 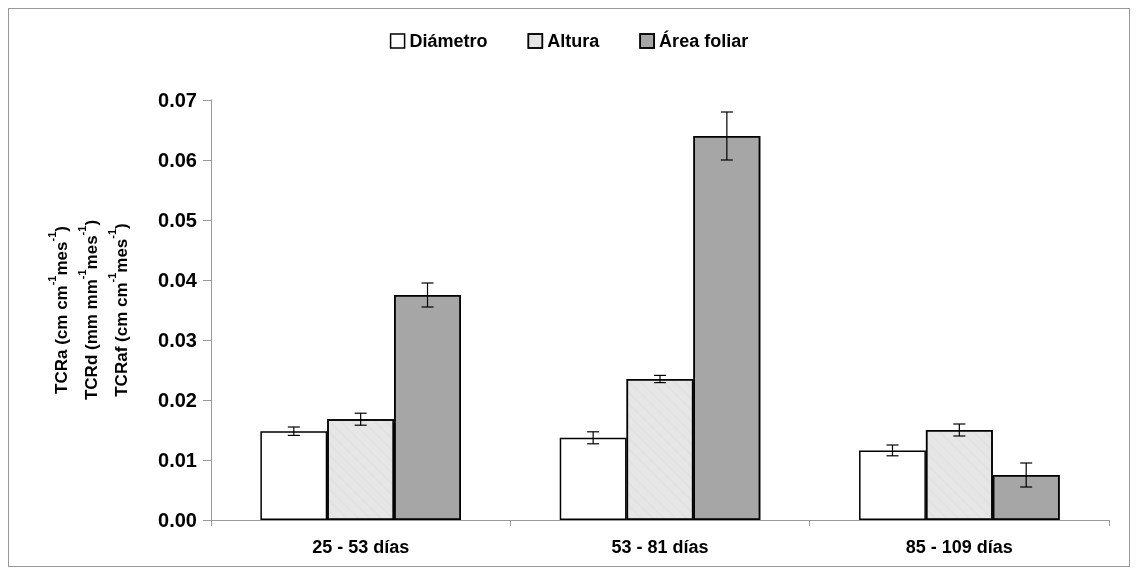 I want to click on y-tick-label: 0.03, so click(x=177, y=340).